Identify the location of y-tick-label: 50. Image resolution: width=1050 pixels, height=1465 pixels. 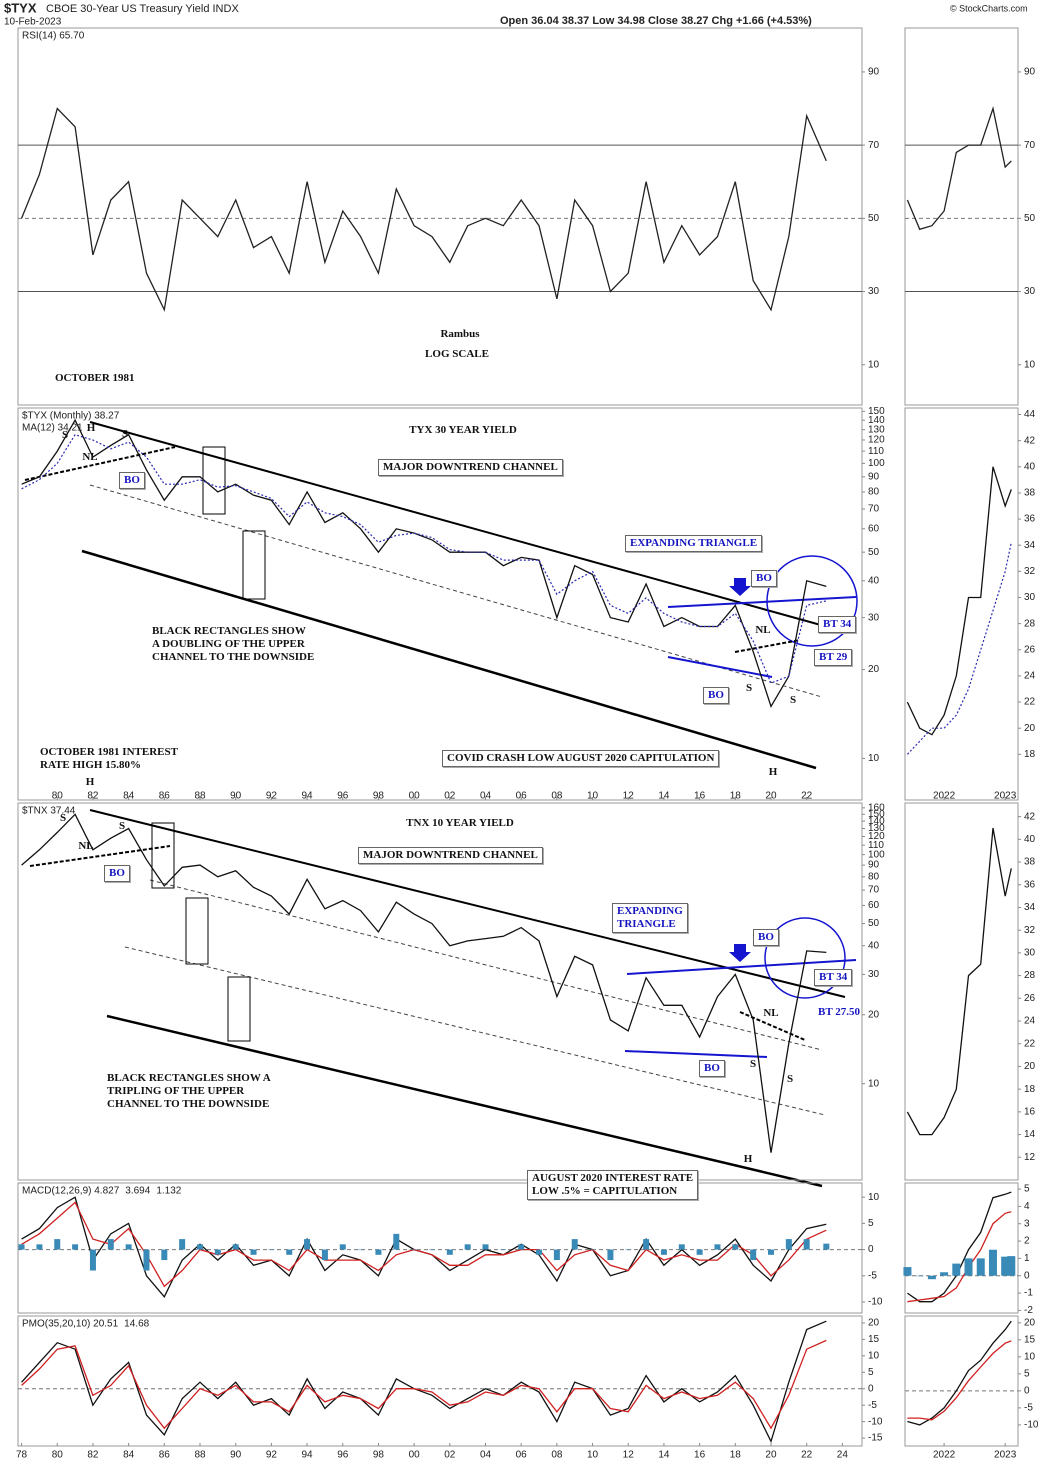
(1030, 218).